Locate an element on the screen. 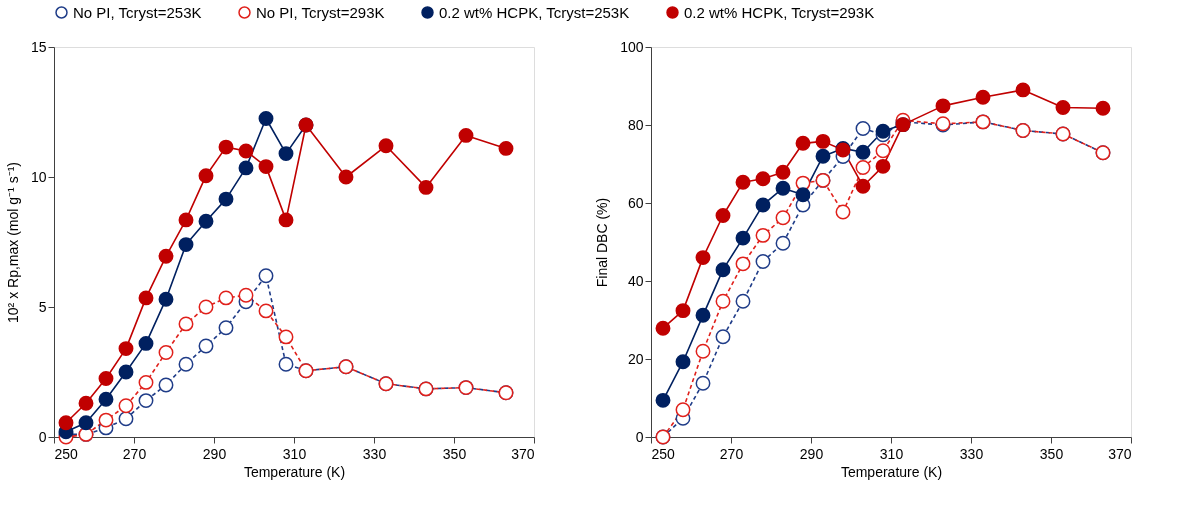 The image size is (1180, 531). legend-label: No PI, Tcryst=293K is located at coordinates (320, 12).